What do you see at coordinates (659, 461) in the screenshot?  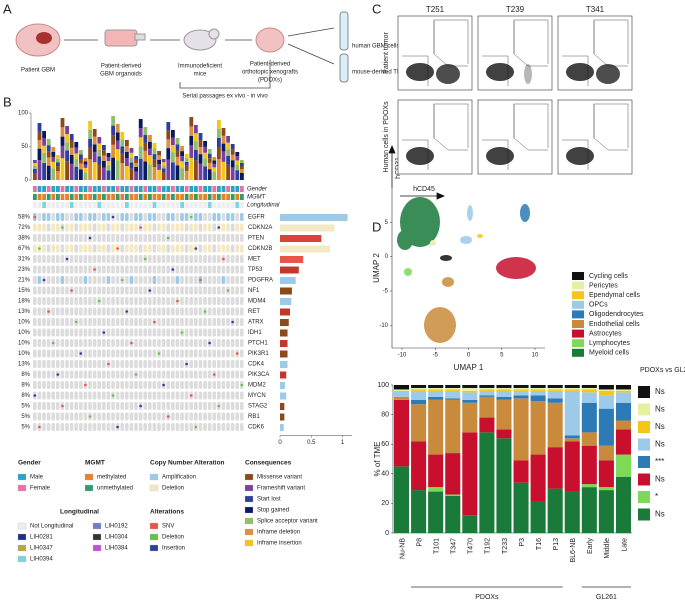 I see `significance-label: ***` at bounding box center [659, 461].